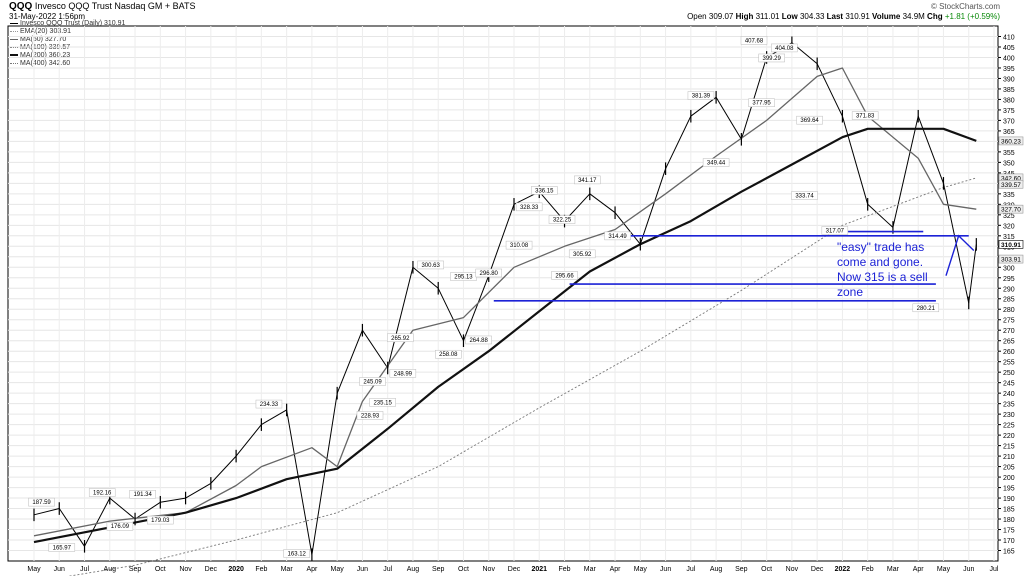  What do you see at coordinates (1009, 79) in the screenshot?
I see `y-tick-label: 390` at bounding box center [1009, 79].